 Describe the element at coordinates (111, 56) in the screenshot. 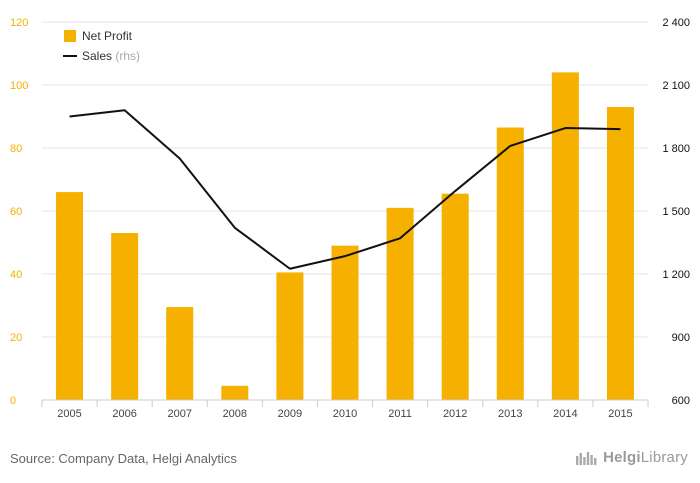

I see `legend-label-sales: Sales (rhs)` at that location.